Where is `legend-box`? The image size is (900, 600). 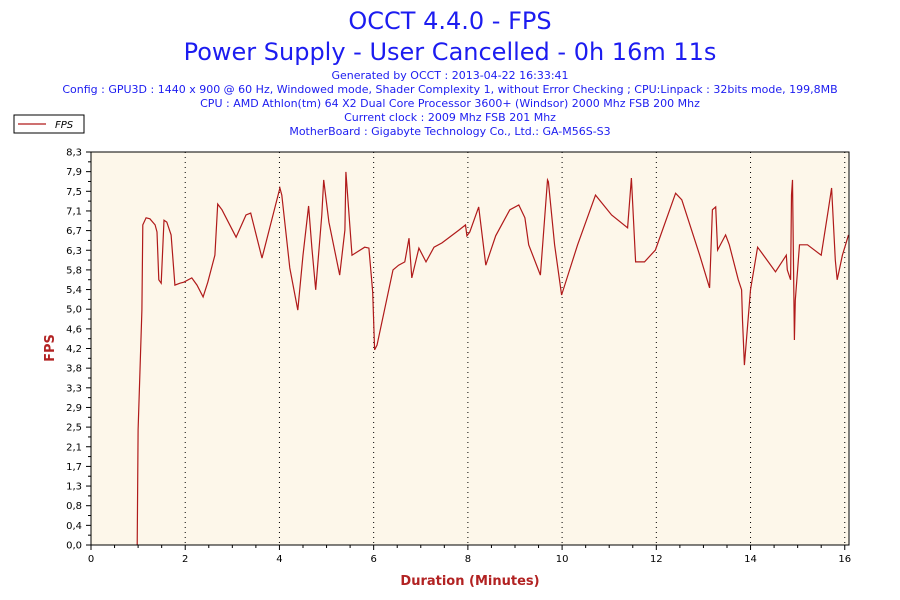 legend-box is located at coordinates (49, 124).